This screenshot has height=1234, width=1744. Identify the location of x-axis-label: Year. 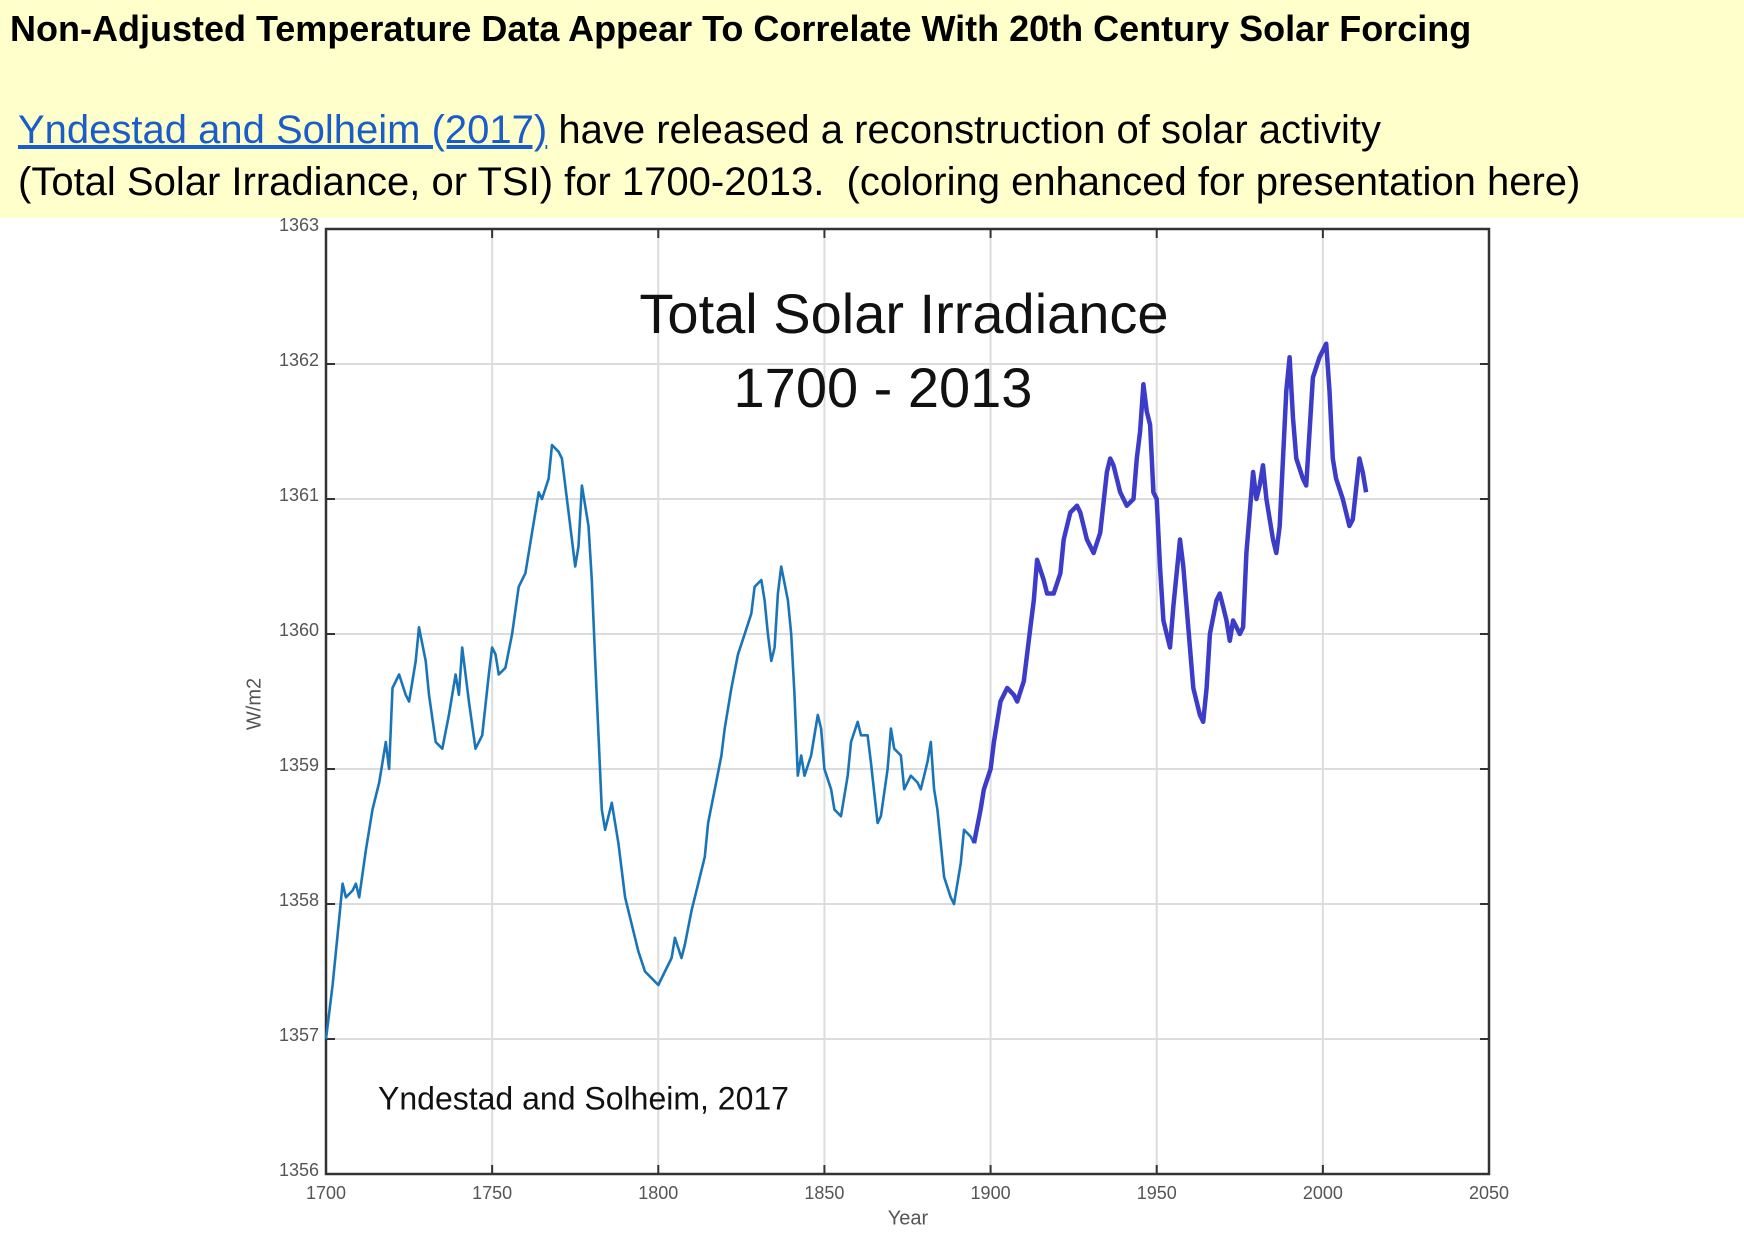
(908, 1218).